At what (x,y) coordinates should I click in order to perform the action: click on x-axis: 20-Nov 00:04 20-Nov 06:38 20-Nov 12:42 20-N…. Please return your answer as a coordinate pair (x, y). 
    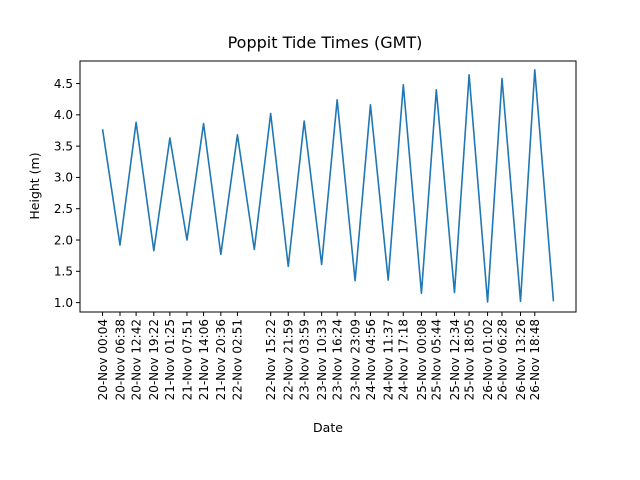
    Looking at the image, I should click on (319, 356).